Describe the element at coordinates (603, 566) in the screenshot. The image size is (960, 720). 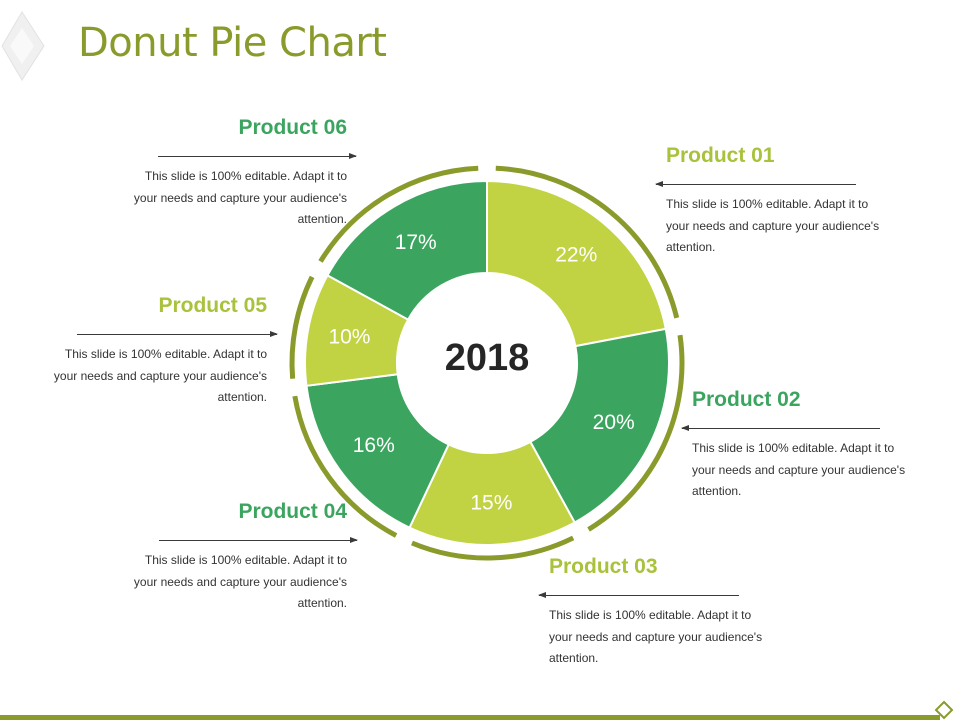
I see `callout-title: Product 03` at that location.